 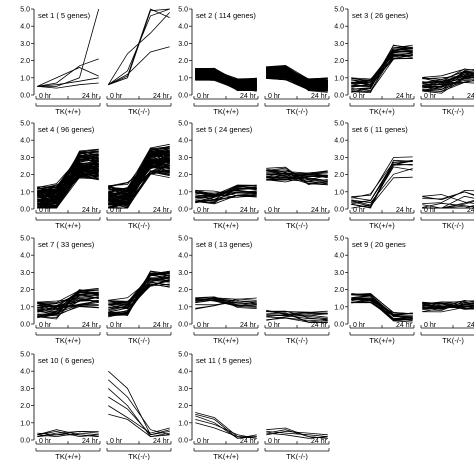 I want to click on chart1-title: set 1 ( 5 genes), so click(x=64, y=15).